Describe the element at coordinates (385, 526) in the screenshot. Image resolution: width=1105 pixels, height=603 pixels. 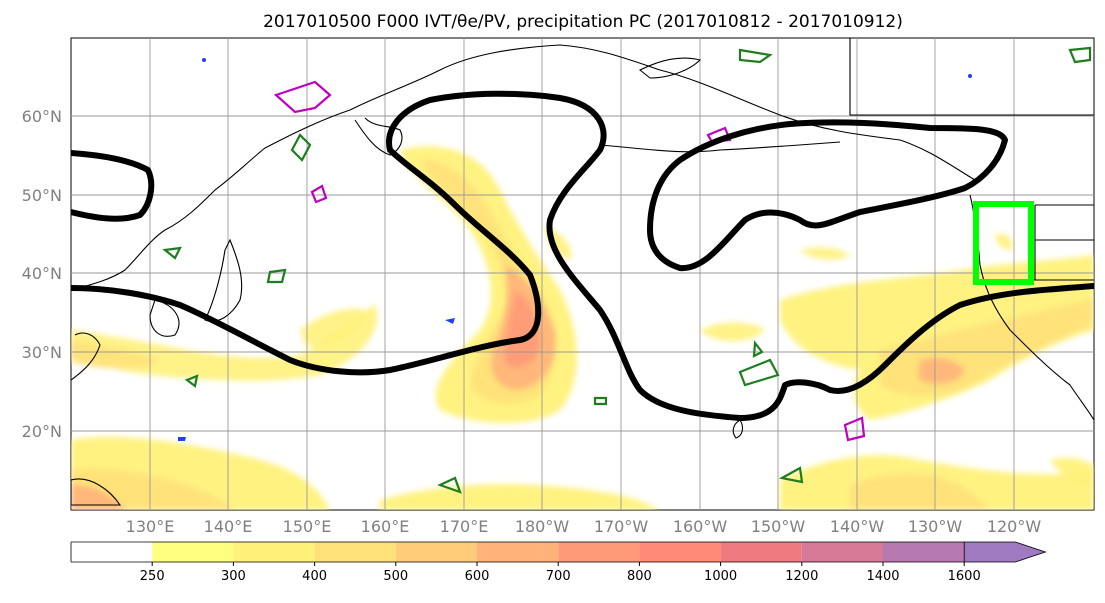
I see `lon-label: 160°E` at that location.